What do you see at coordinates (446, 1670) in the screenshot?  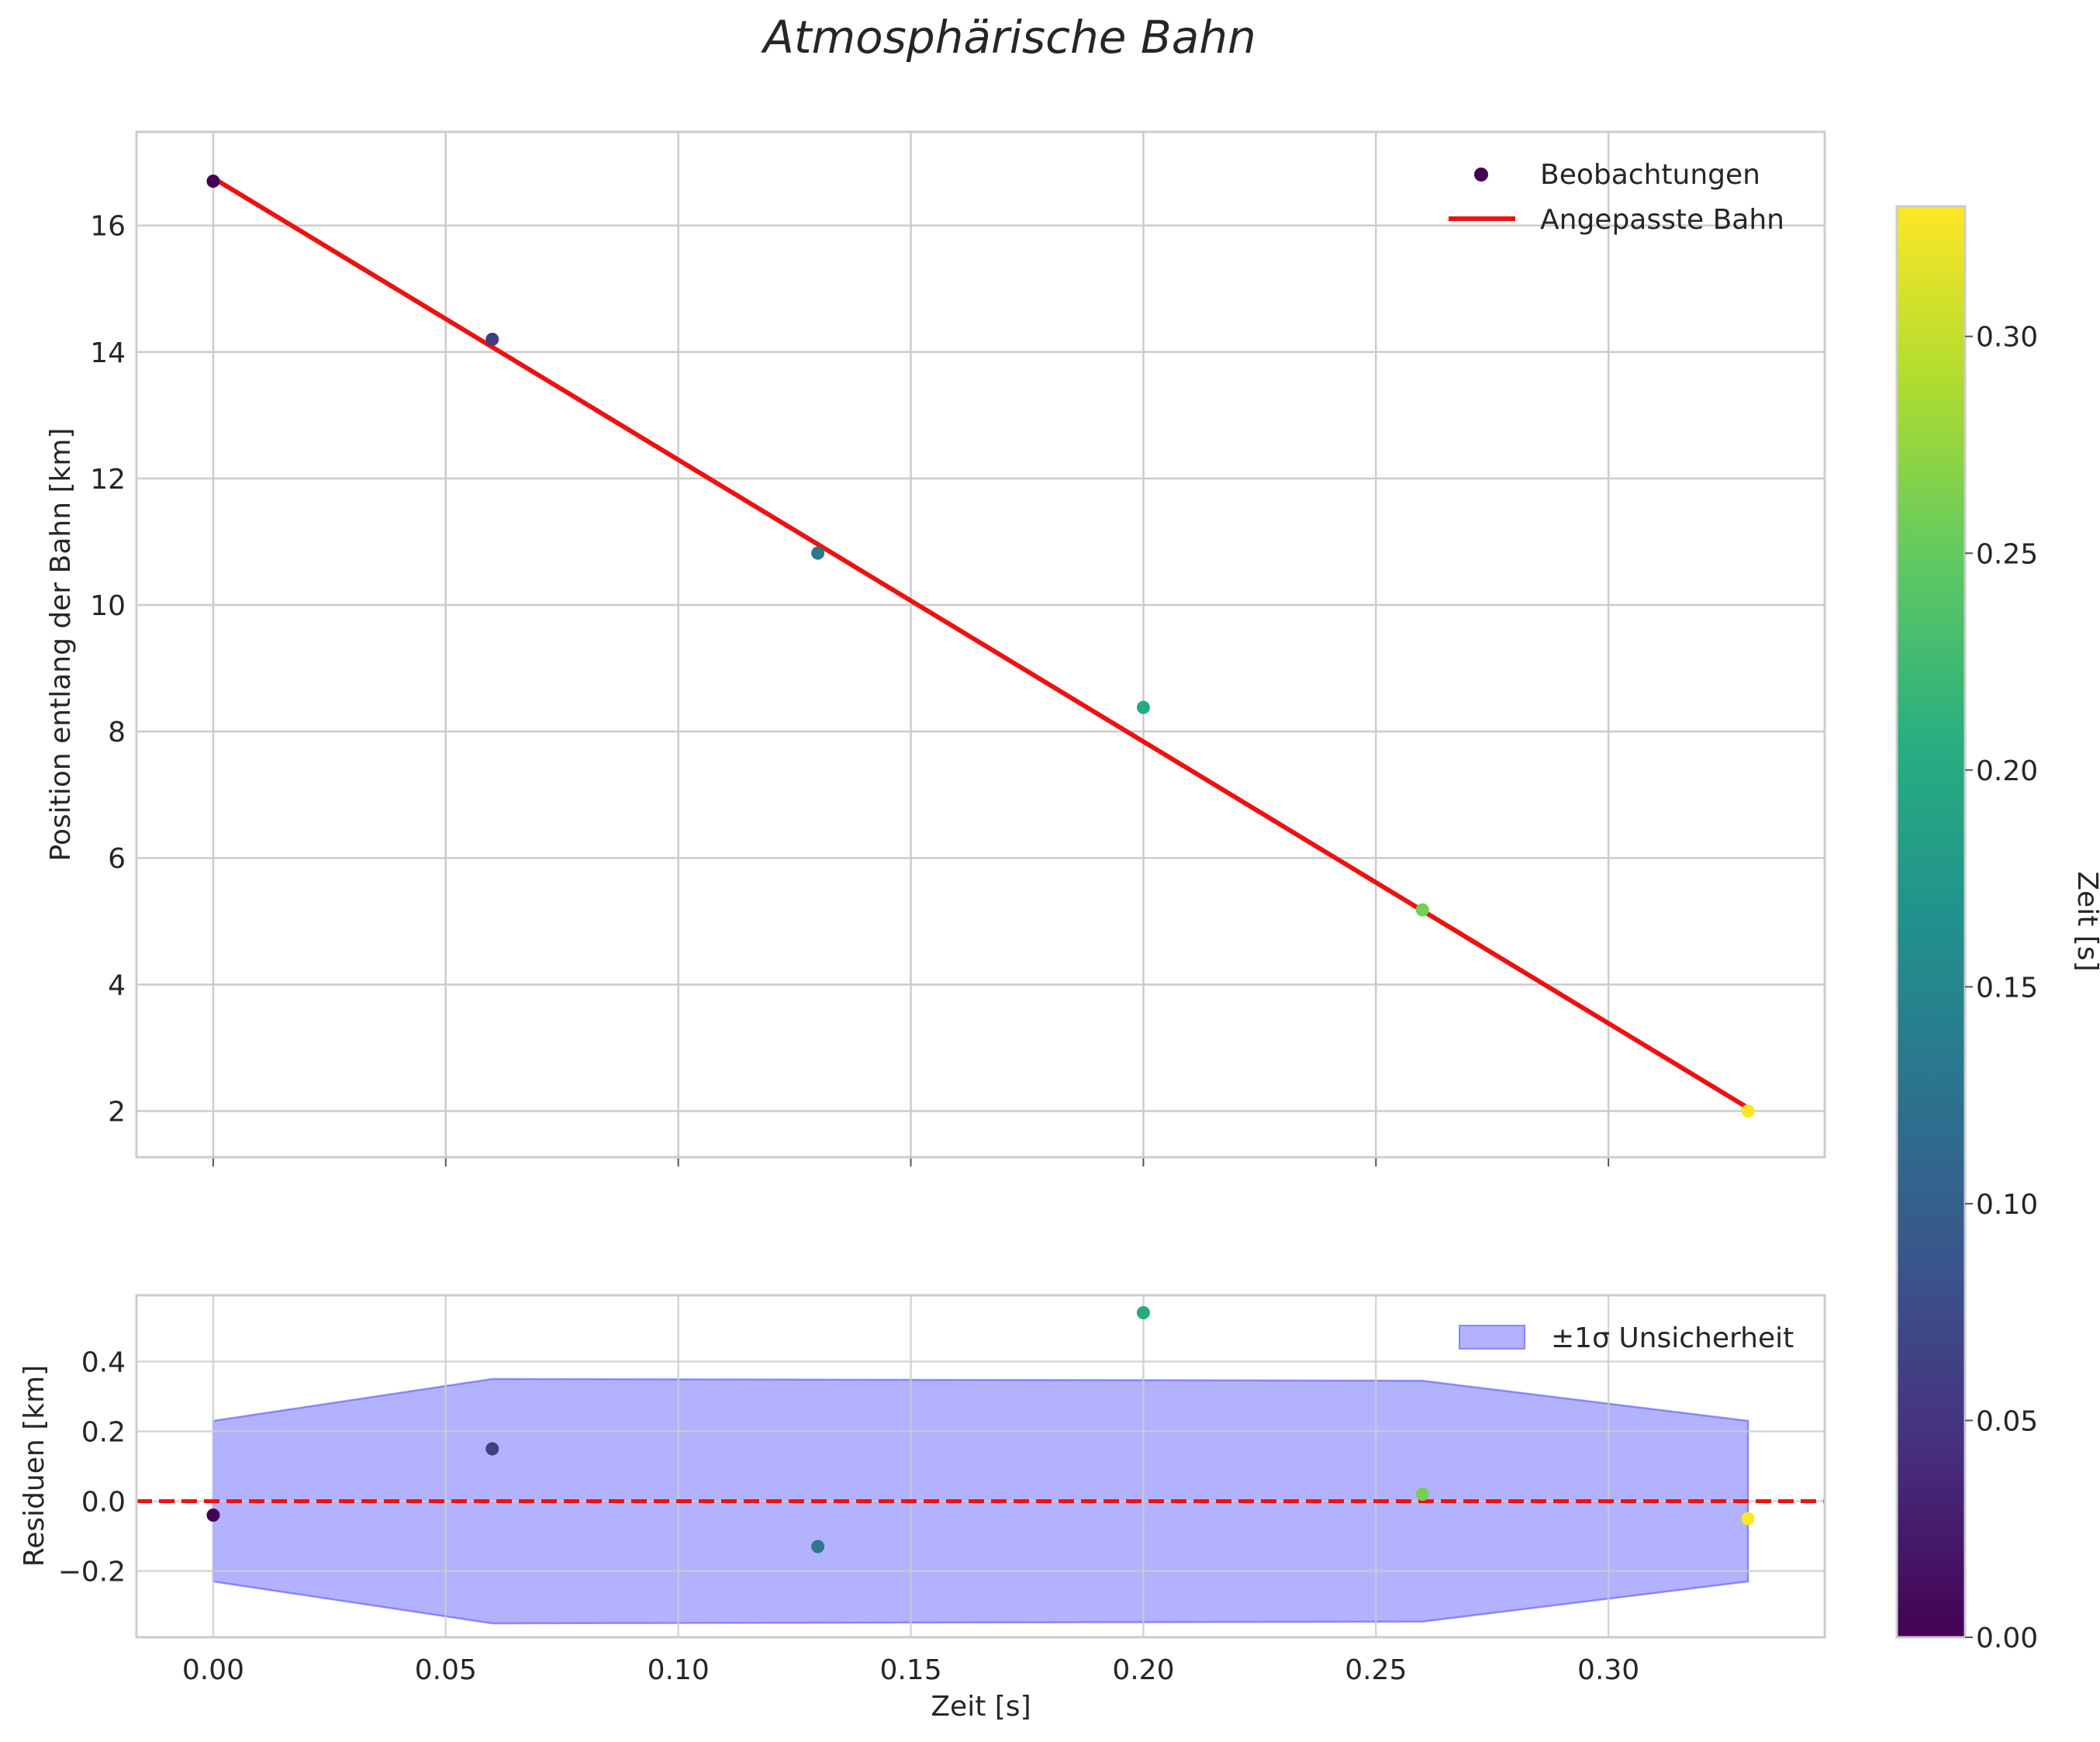 I see `bottom-x-tick-label: 0.05` at bounding box center [446, 1670].